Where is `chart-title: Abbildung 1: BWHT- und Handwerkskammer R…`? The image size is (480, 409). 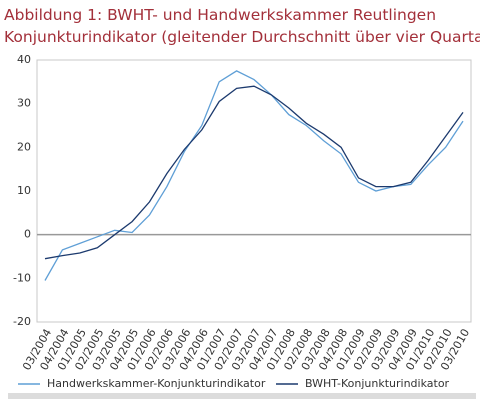
chart-title: Abbildung 1: BWHT- und Handwerkskammer R… is located at coordinates (220, 15).